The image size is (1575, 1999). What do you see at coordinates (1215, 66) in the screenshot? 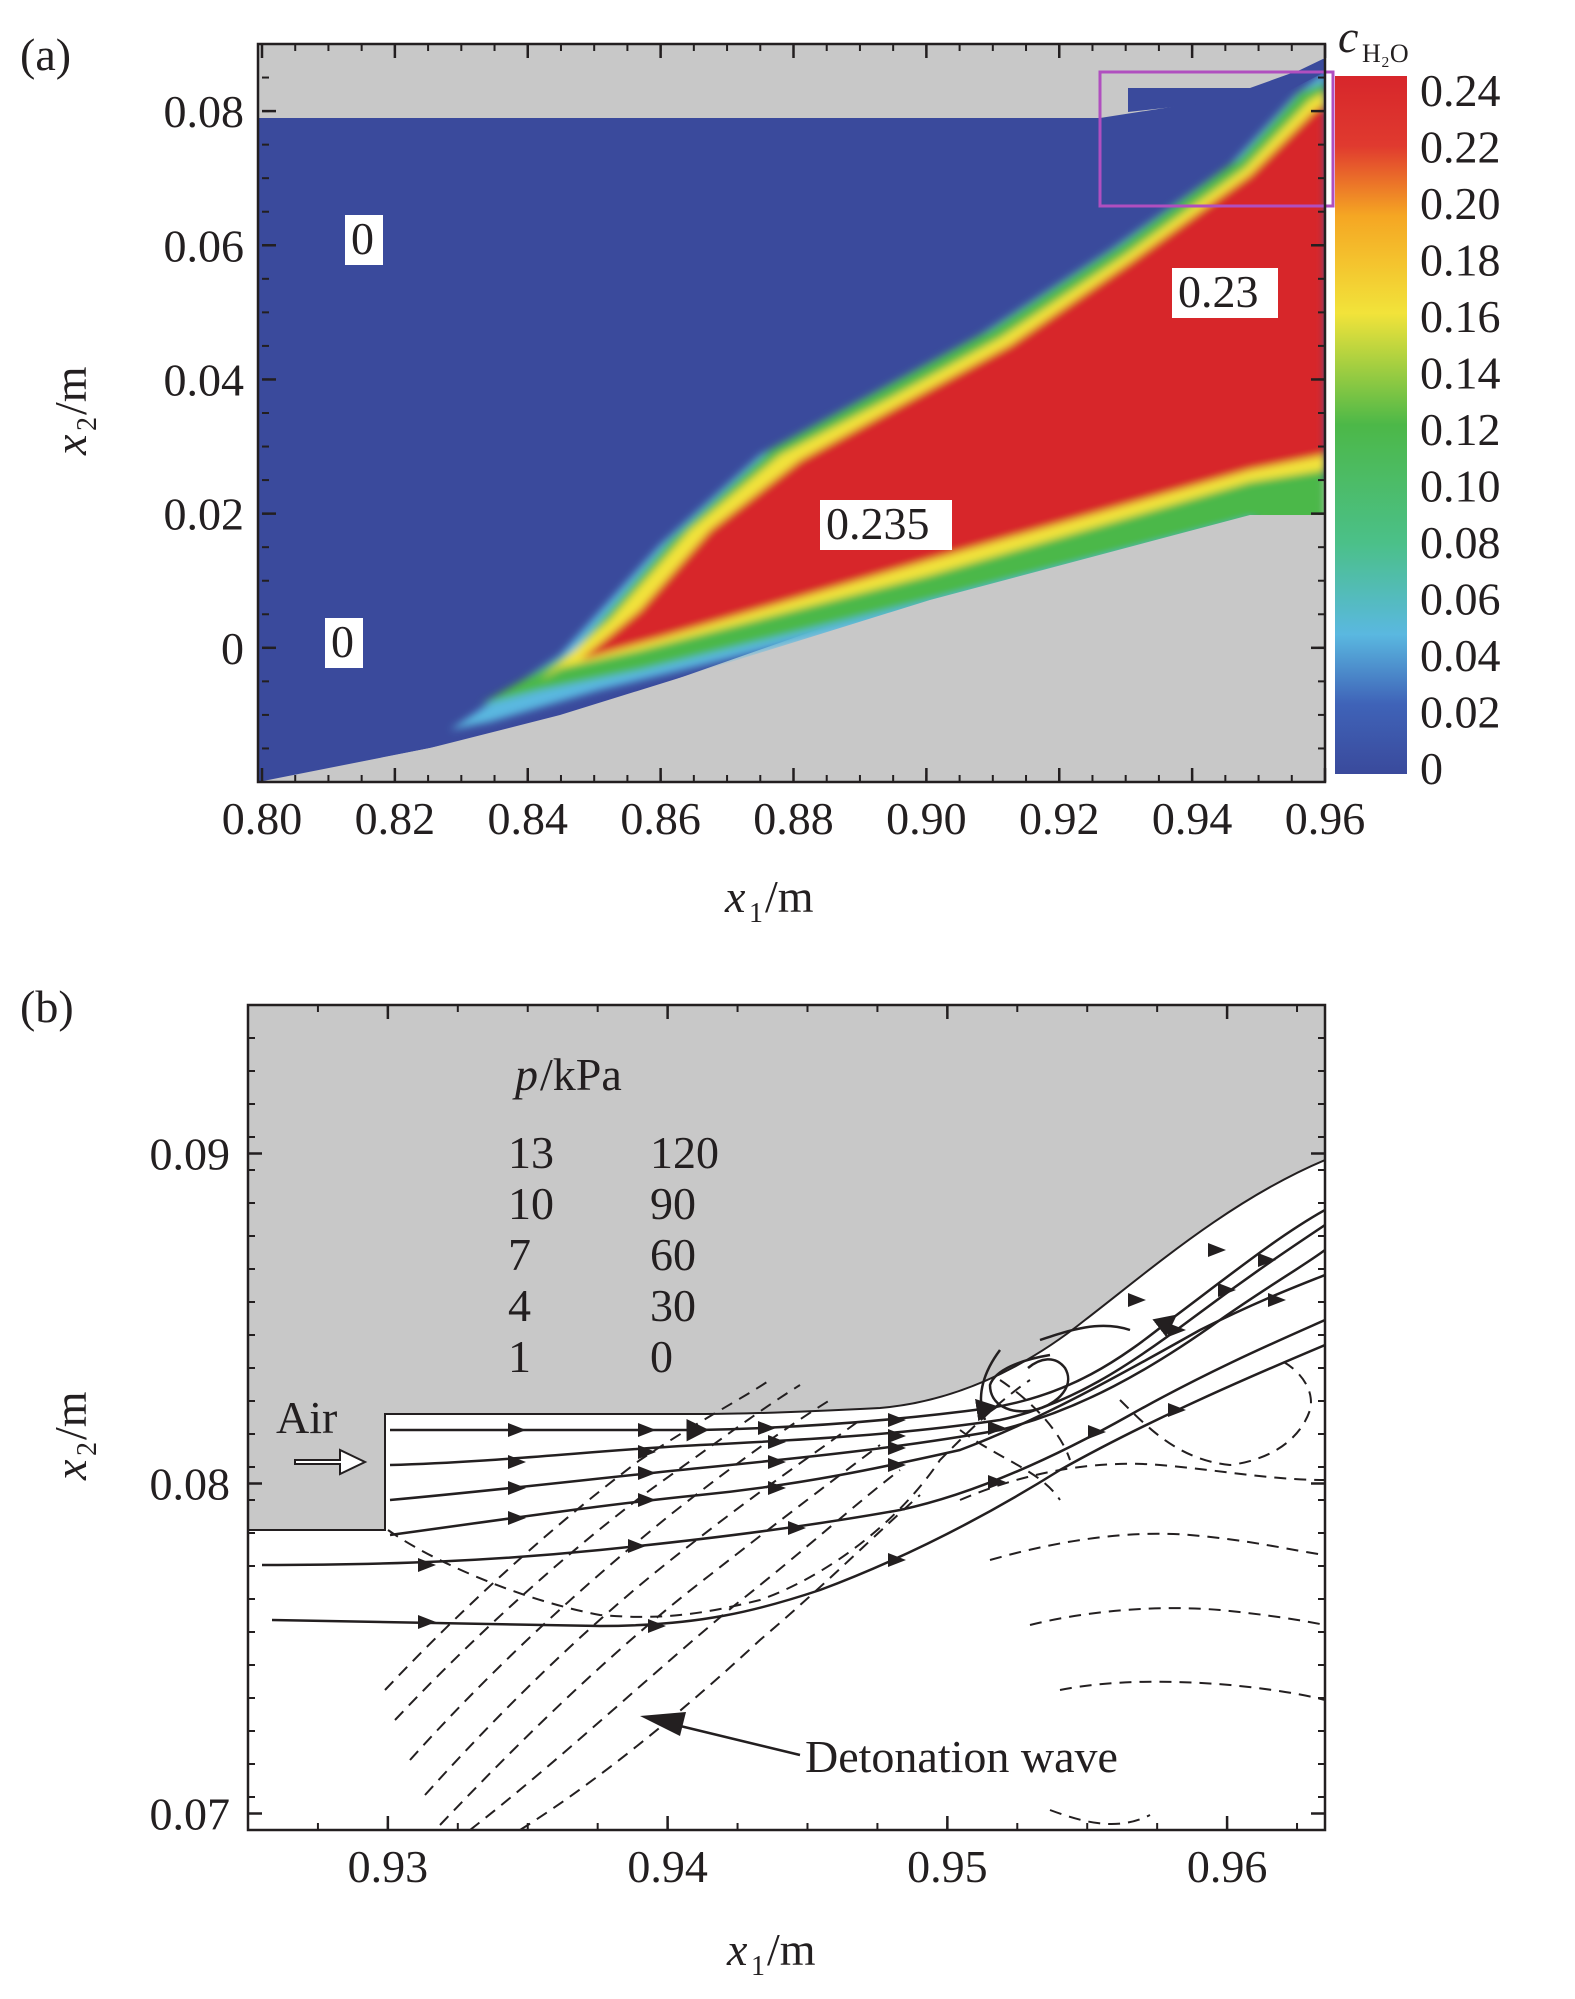
I see `field-upper-wall-step` at bounding box center [1215, 66].